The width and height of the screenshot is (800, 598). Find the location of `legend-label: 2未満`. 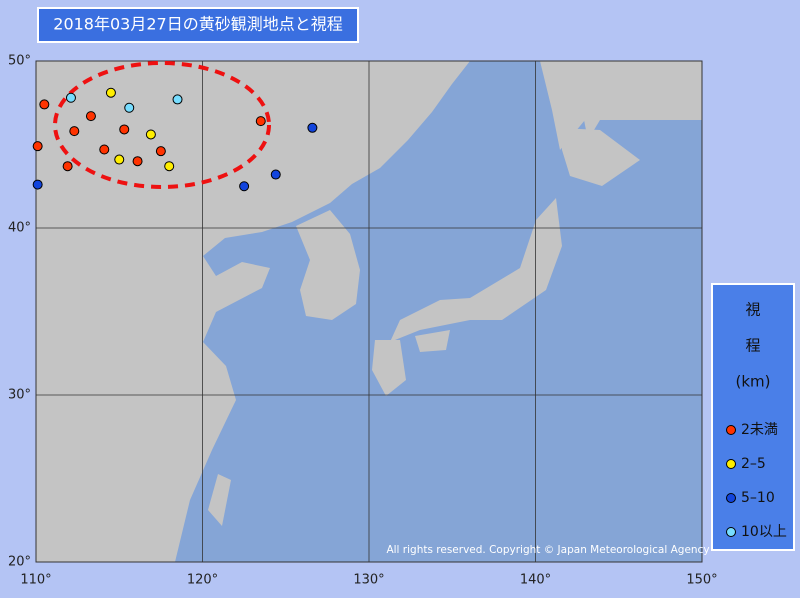

legend-label: 2未満 is located at coordinates (759, 430).